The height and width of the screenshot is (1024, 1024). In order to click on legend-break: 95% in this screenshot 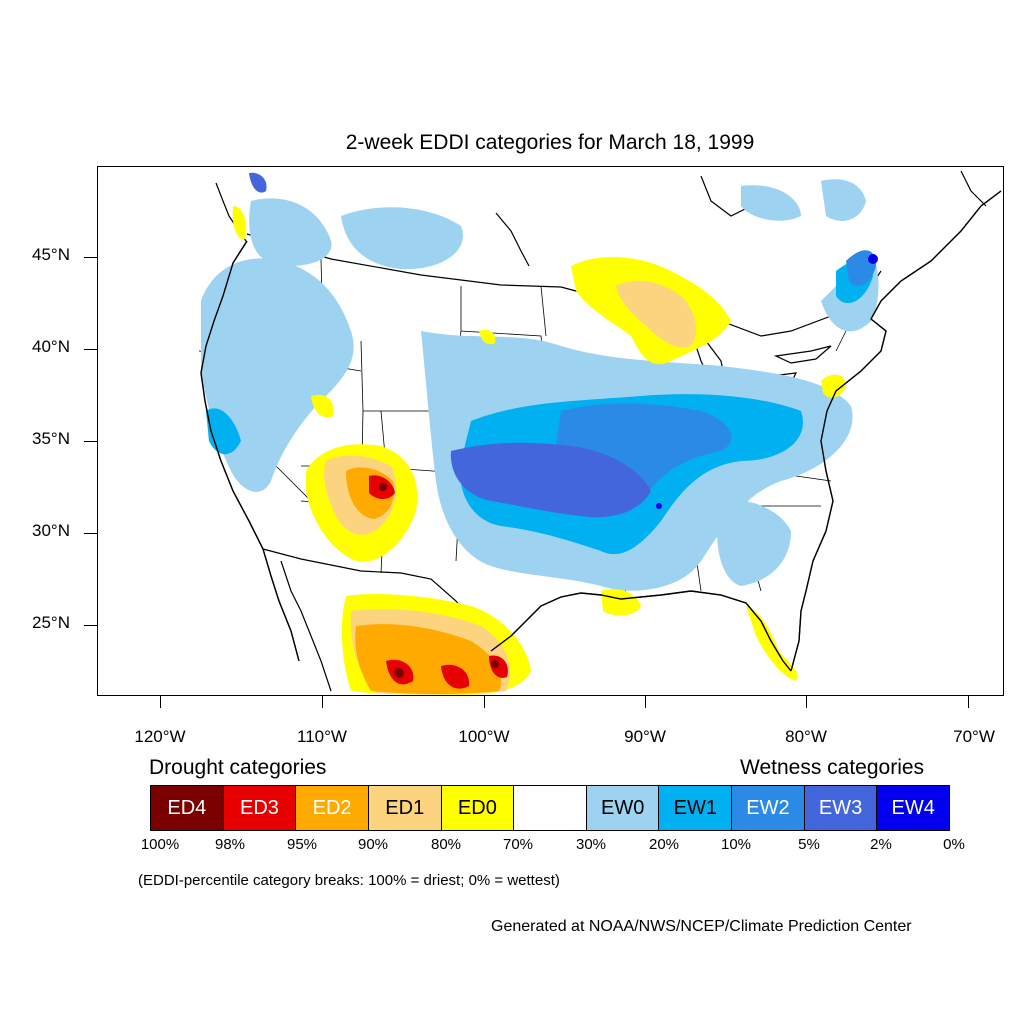, I will do `click(302, 844)`.